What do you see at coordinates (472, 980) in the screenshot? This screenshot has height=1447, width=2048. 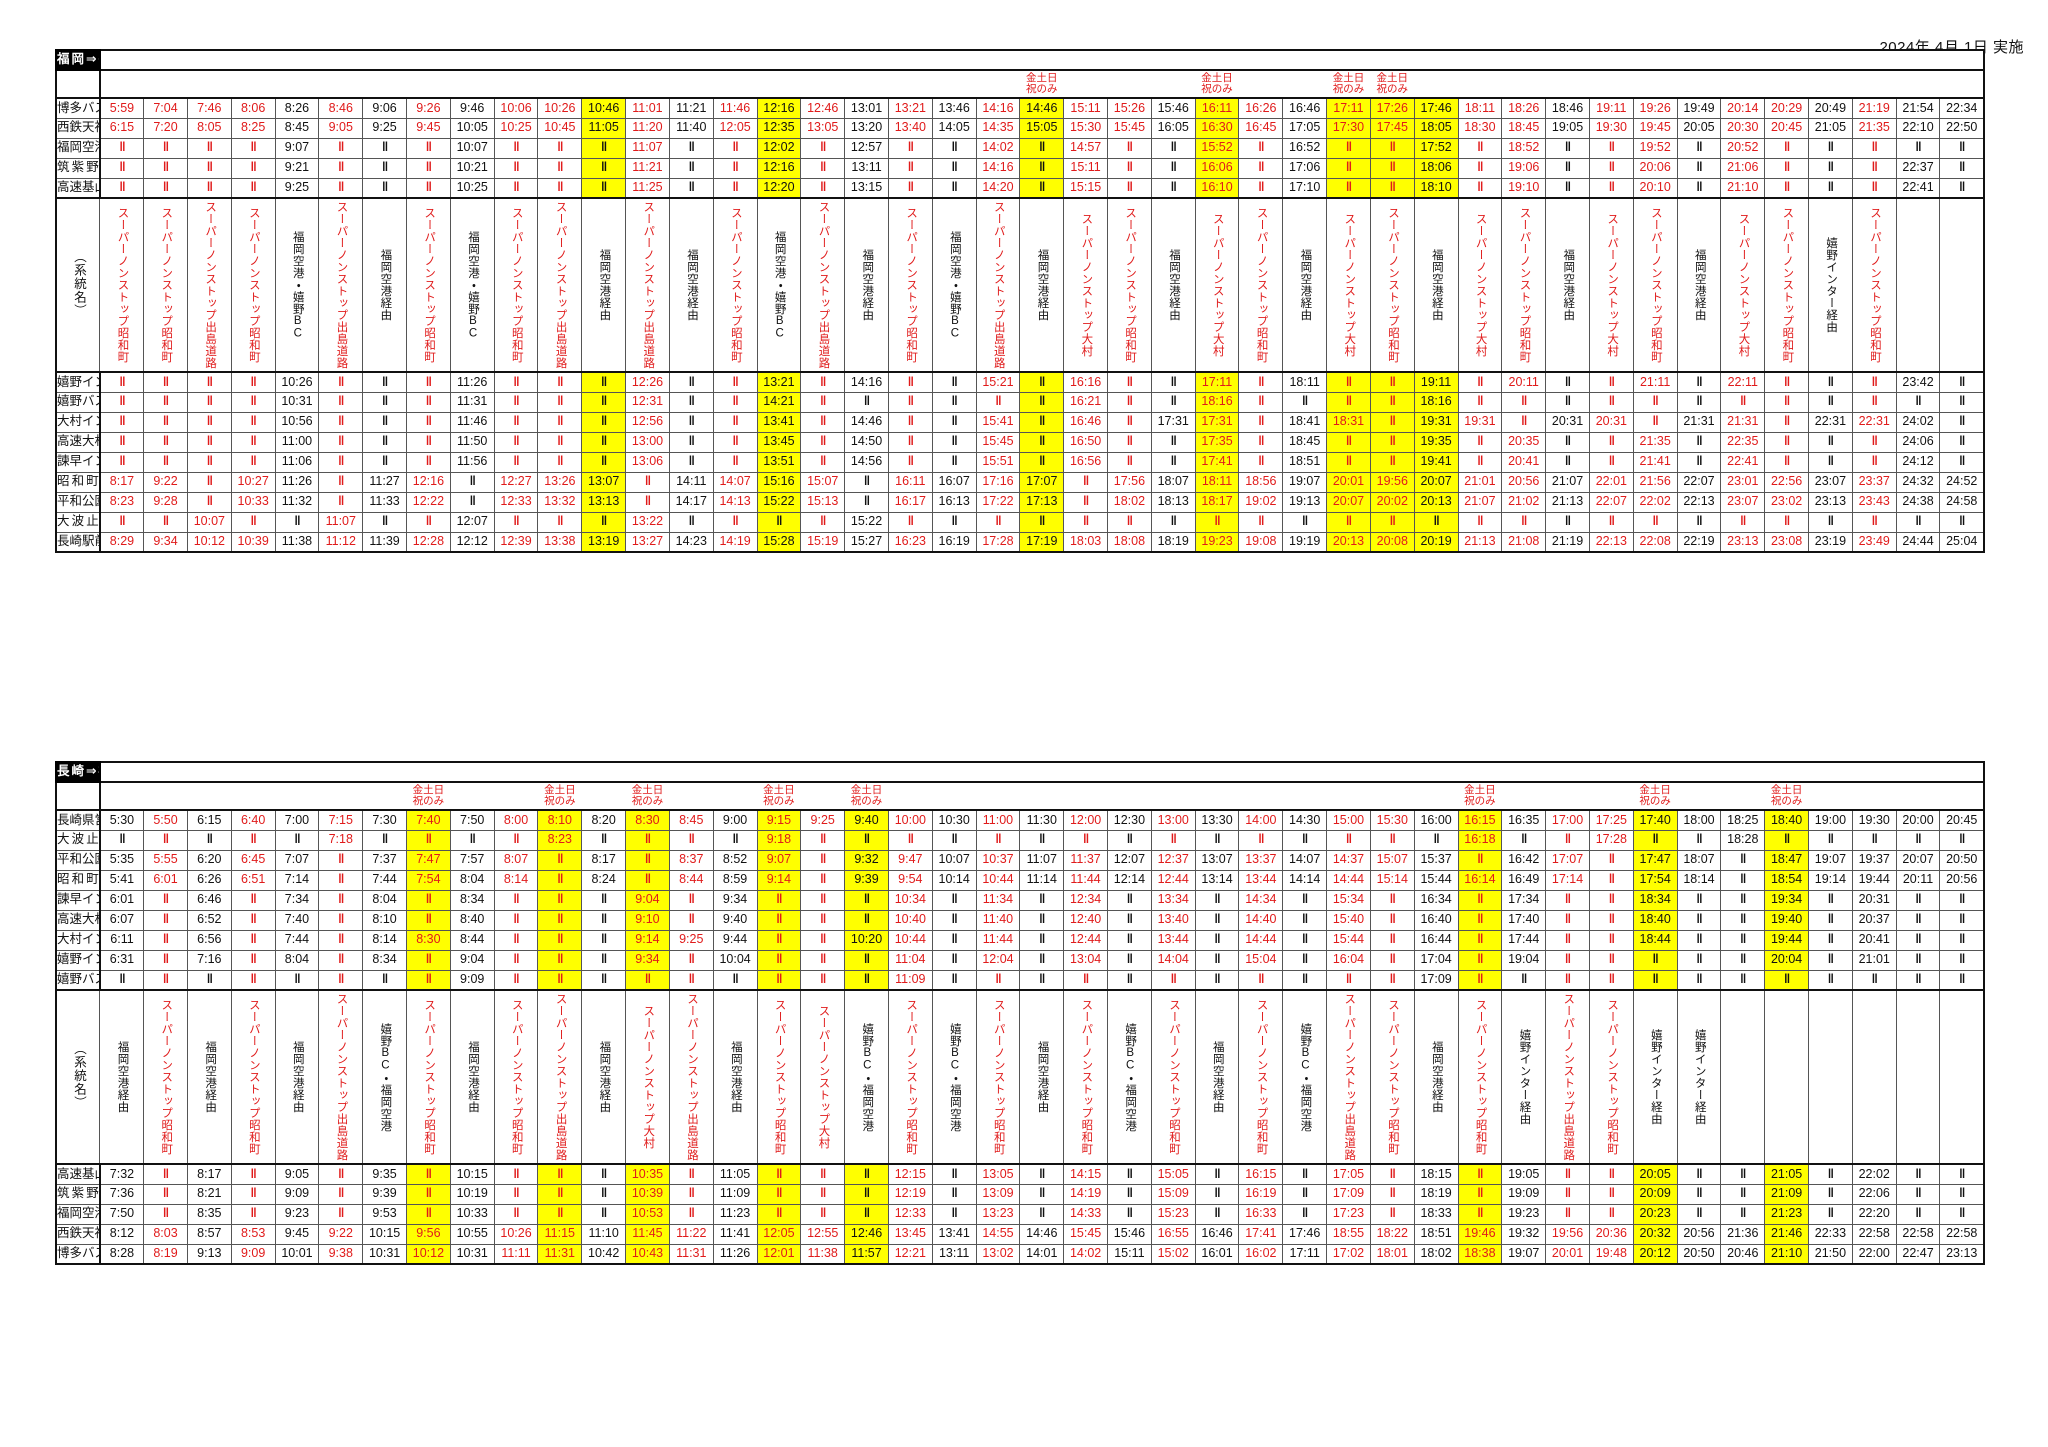 I see `time-cell: 9:09` at bounding box center [472, 980].